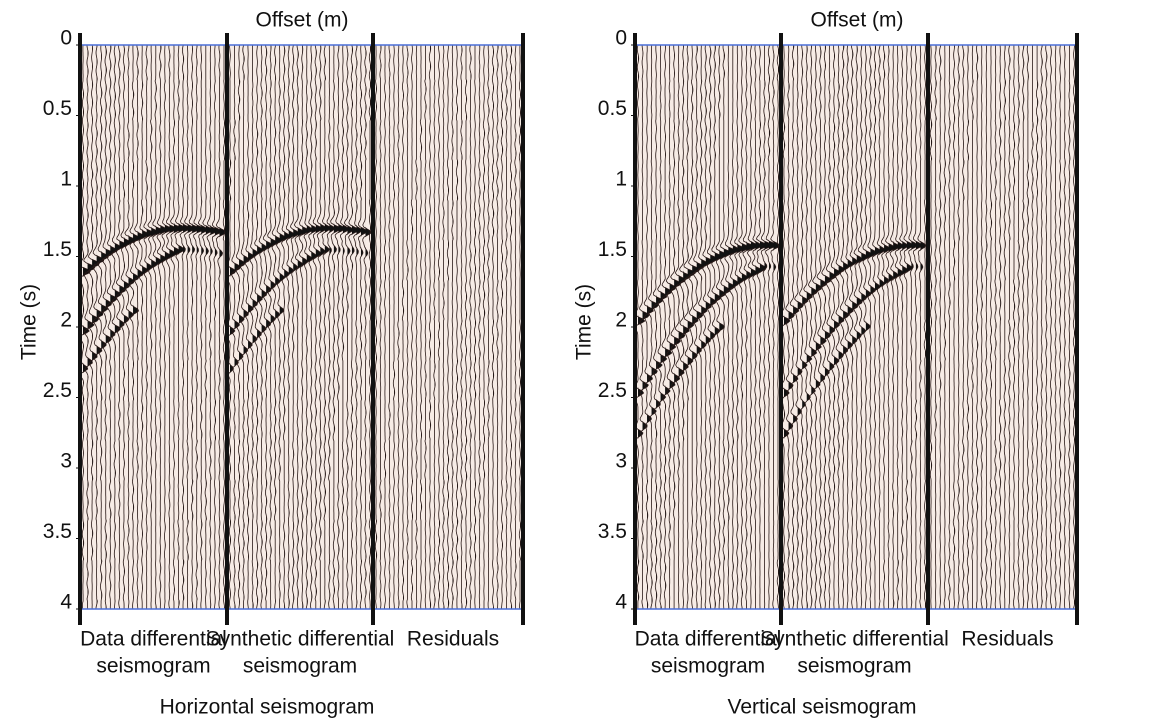 This screenshot has height=724, width=1150. What do you see at coordinates (857, 20) in the screenshot?
I see `x-axis-label: Offset (m)` at bounding box center [857, 20].